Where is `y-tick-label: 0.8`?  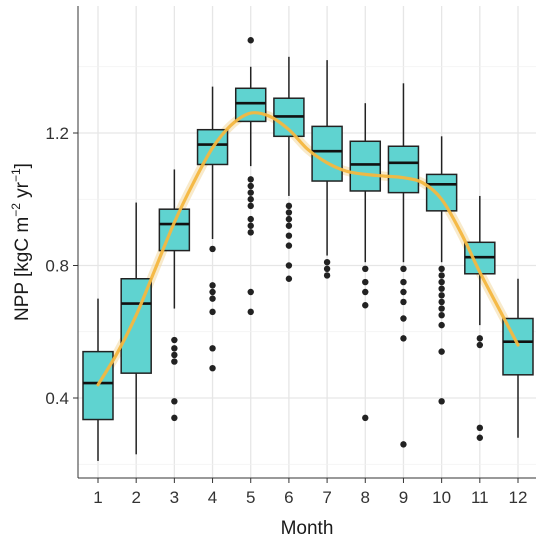
y-tick-label: 0.8 is located at coordinates (57, 266).